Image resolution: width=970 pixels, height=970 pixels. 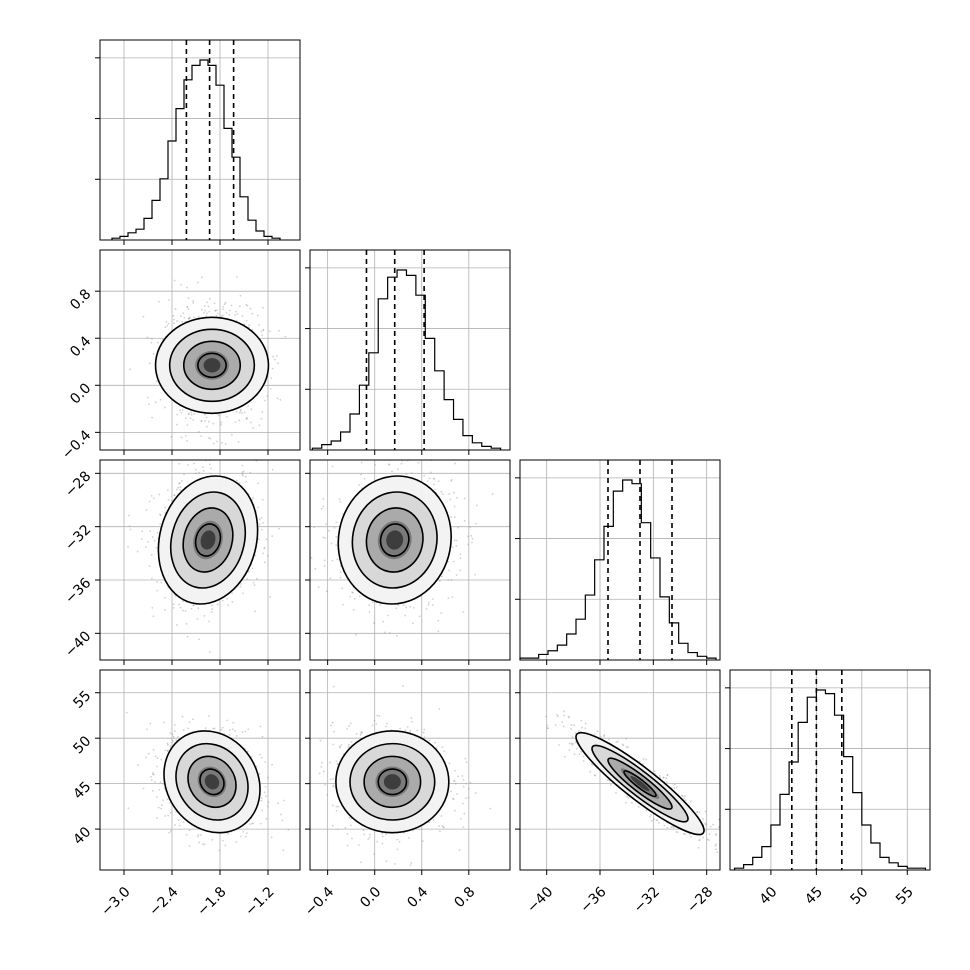 I want to click on density-shade, so click(x=212, y=782).